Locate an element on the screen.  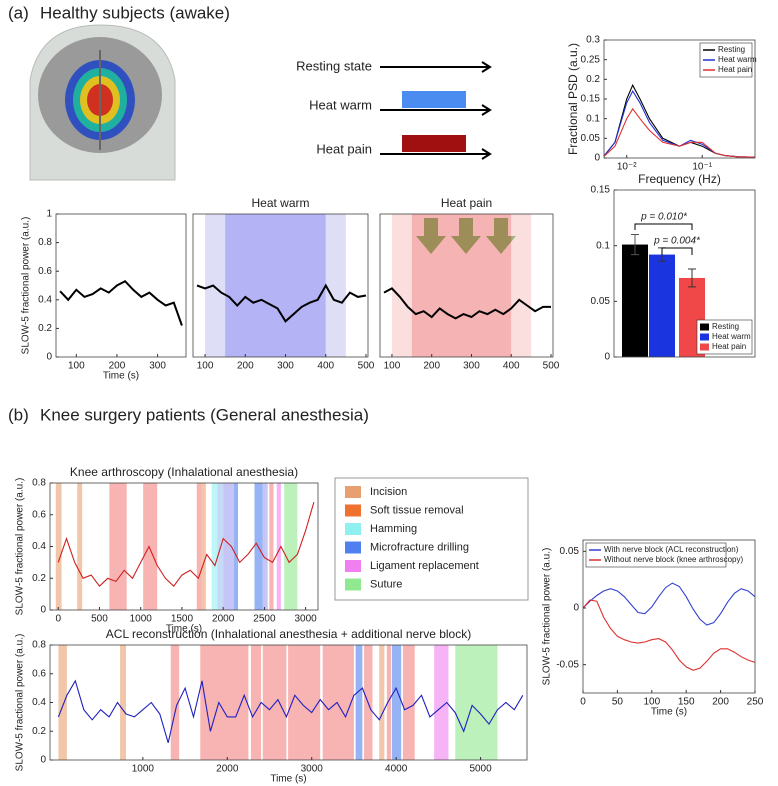
legend-label: Microfracture drilling is located at coordinates (419, 547).